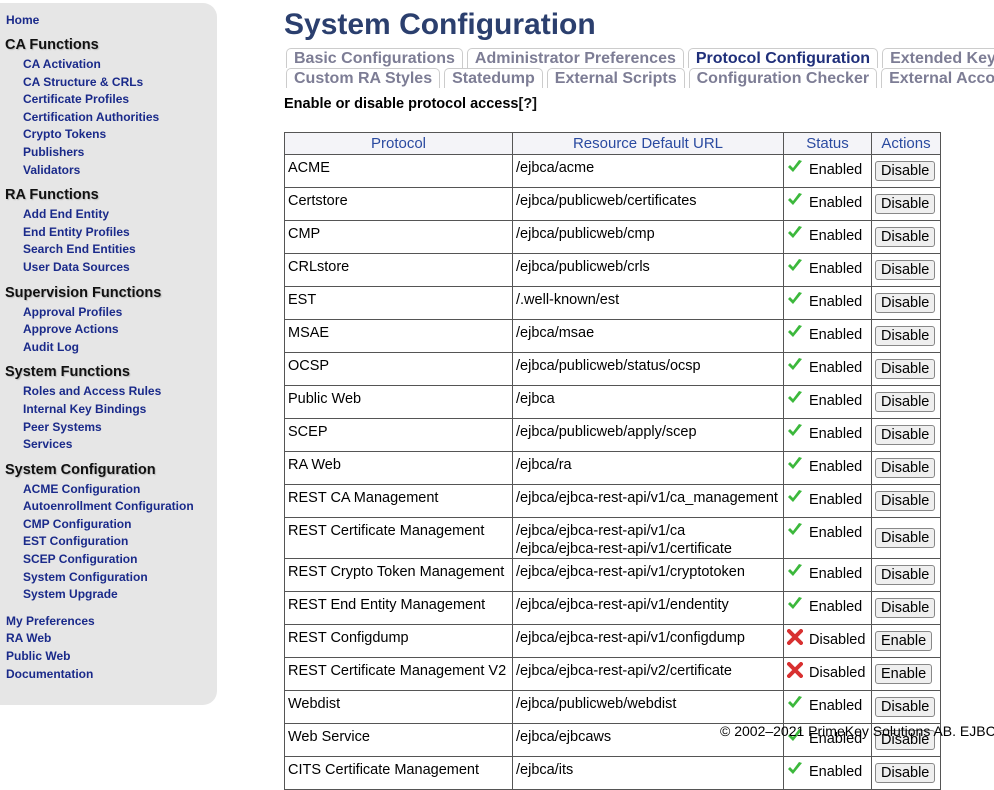  What do you see at coordinates (77, 523) in the screenshot?
I see `nav-link: CMP Configuration` at bounding box center [77, 523].